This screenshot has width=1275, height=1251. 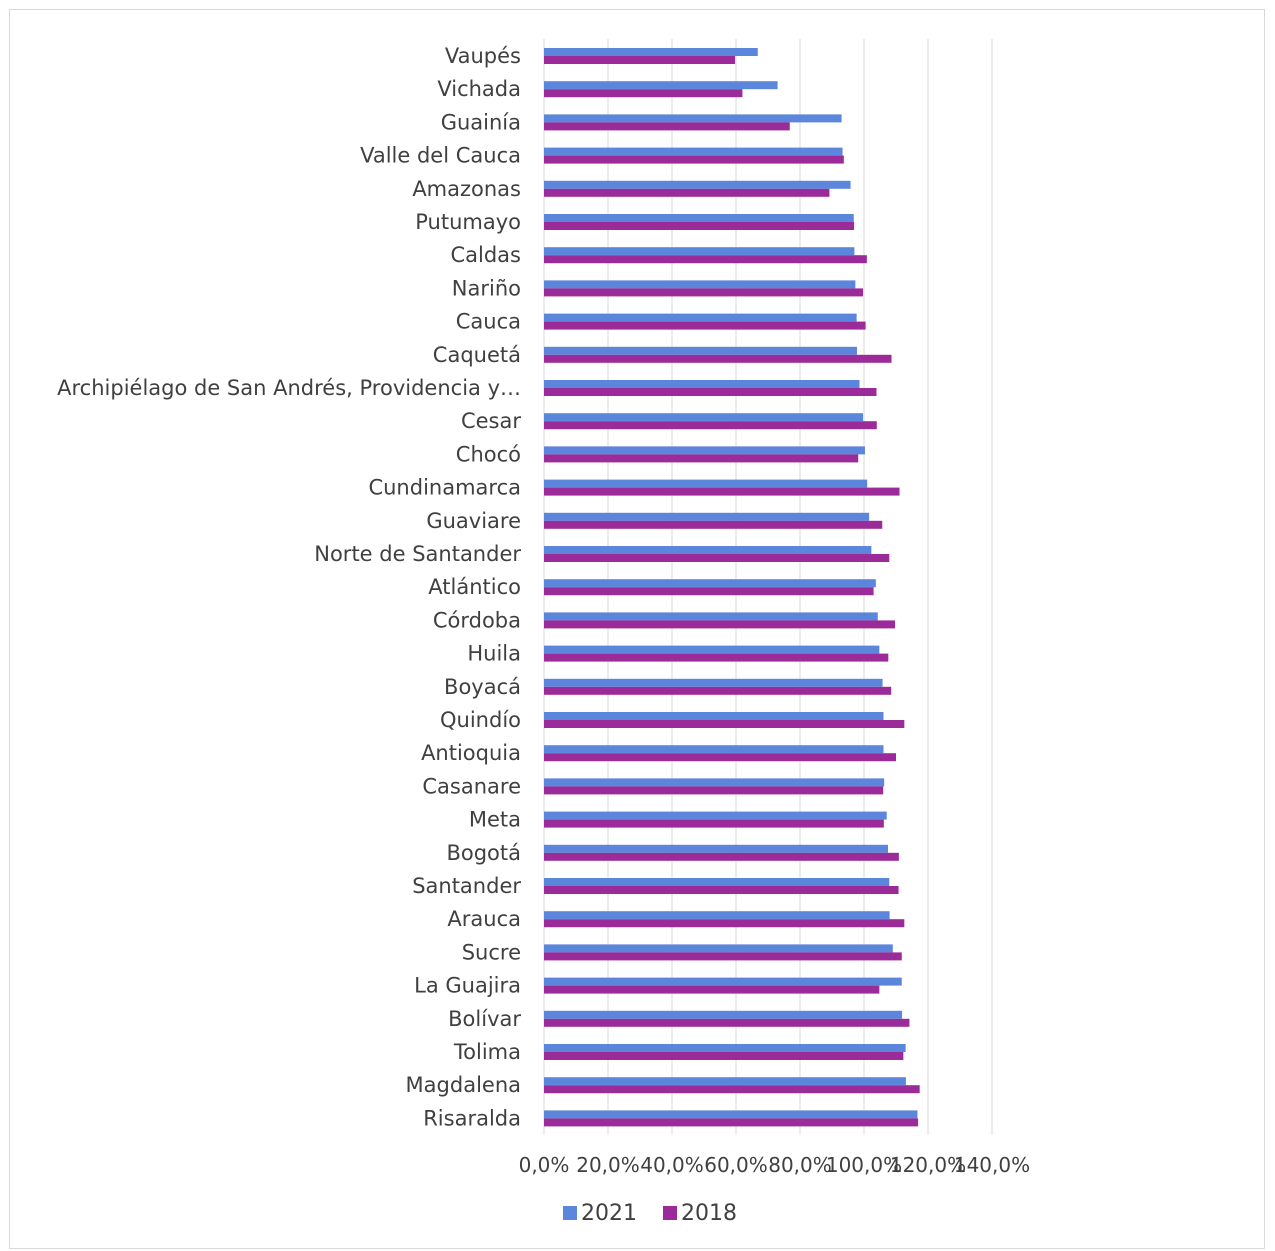 What do you see at coordinates (714, 749) in the screenshot?
I see `bar-2021-antioquia` at bounding box center [714, 749].